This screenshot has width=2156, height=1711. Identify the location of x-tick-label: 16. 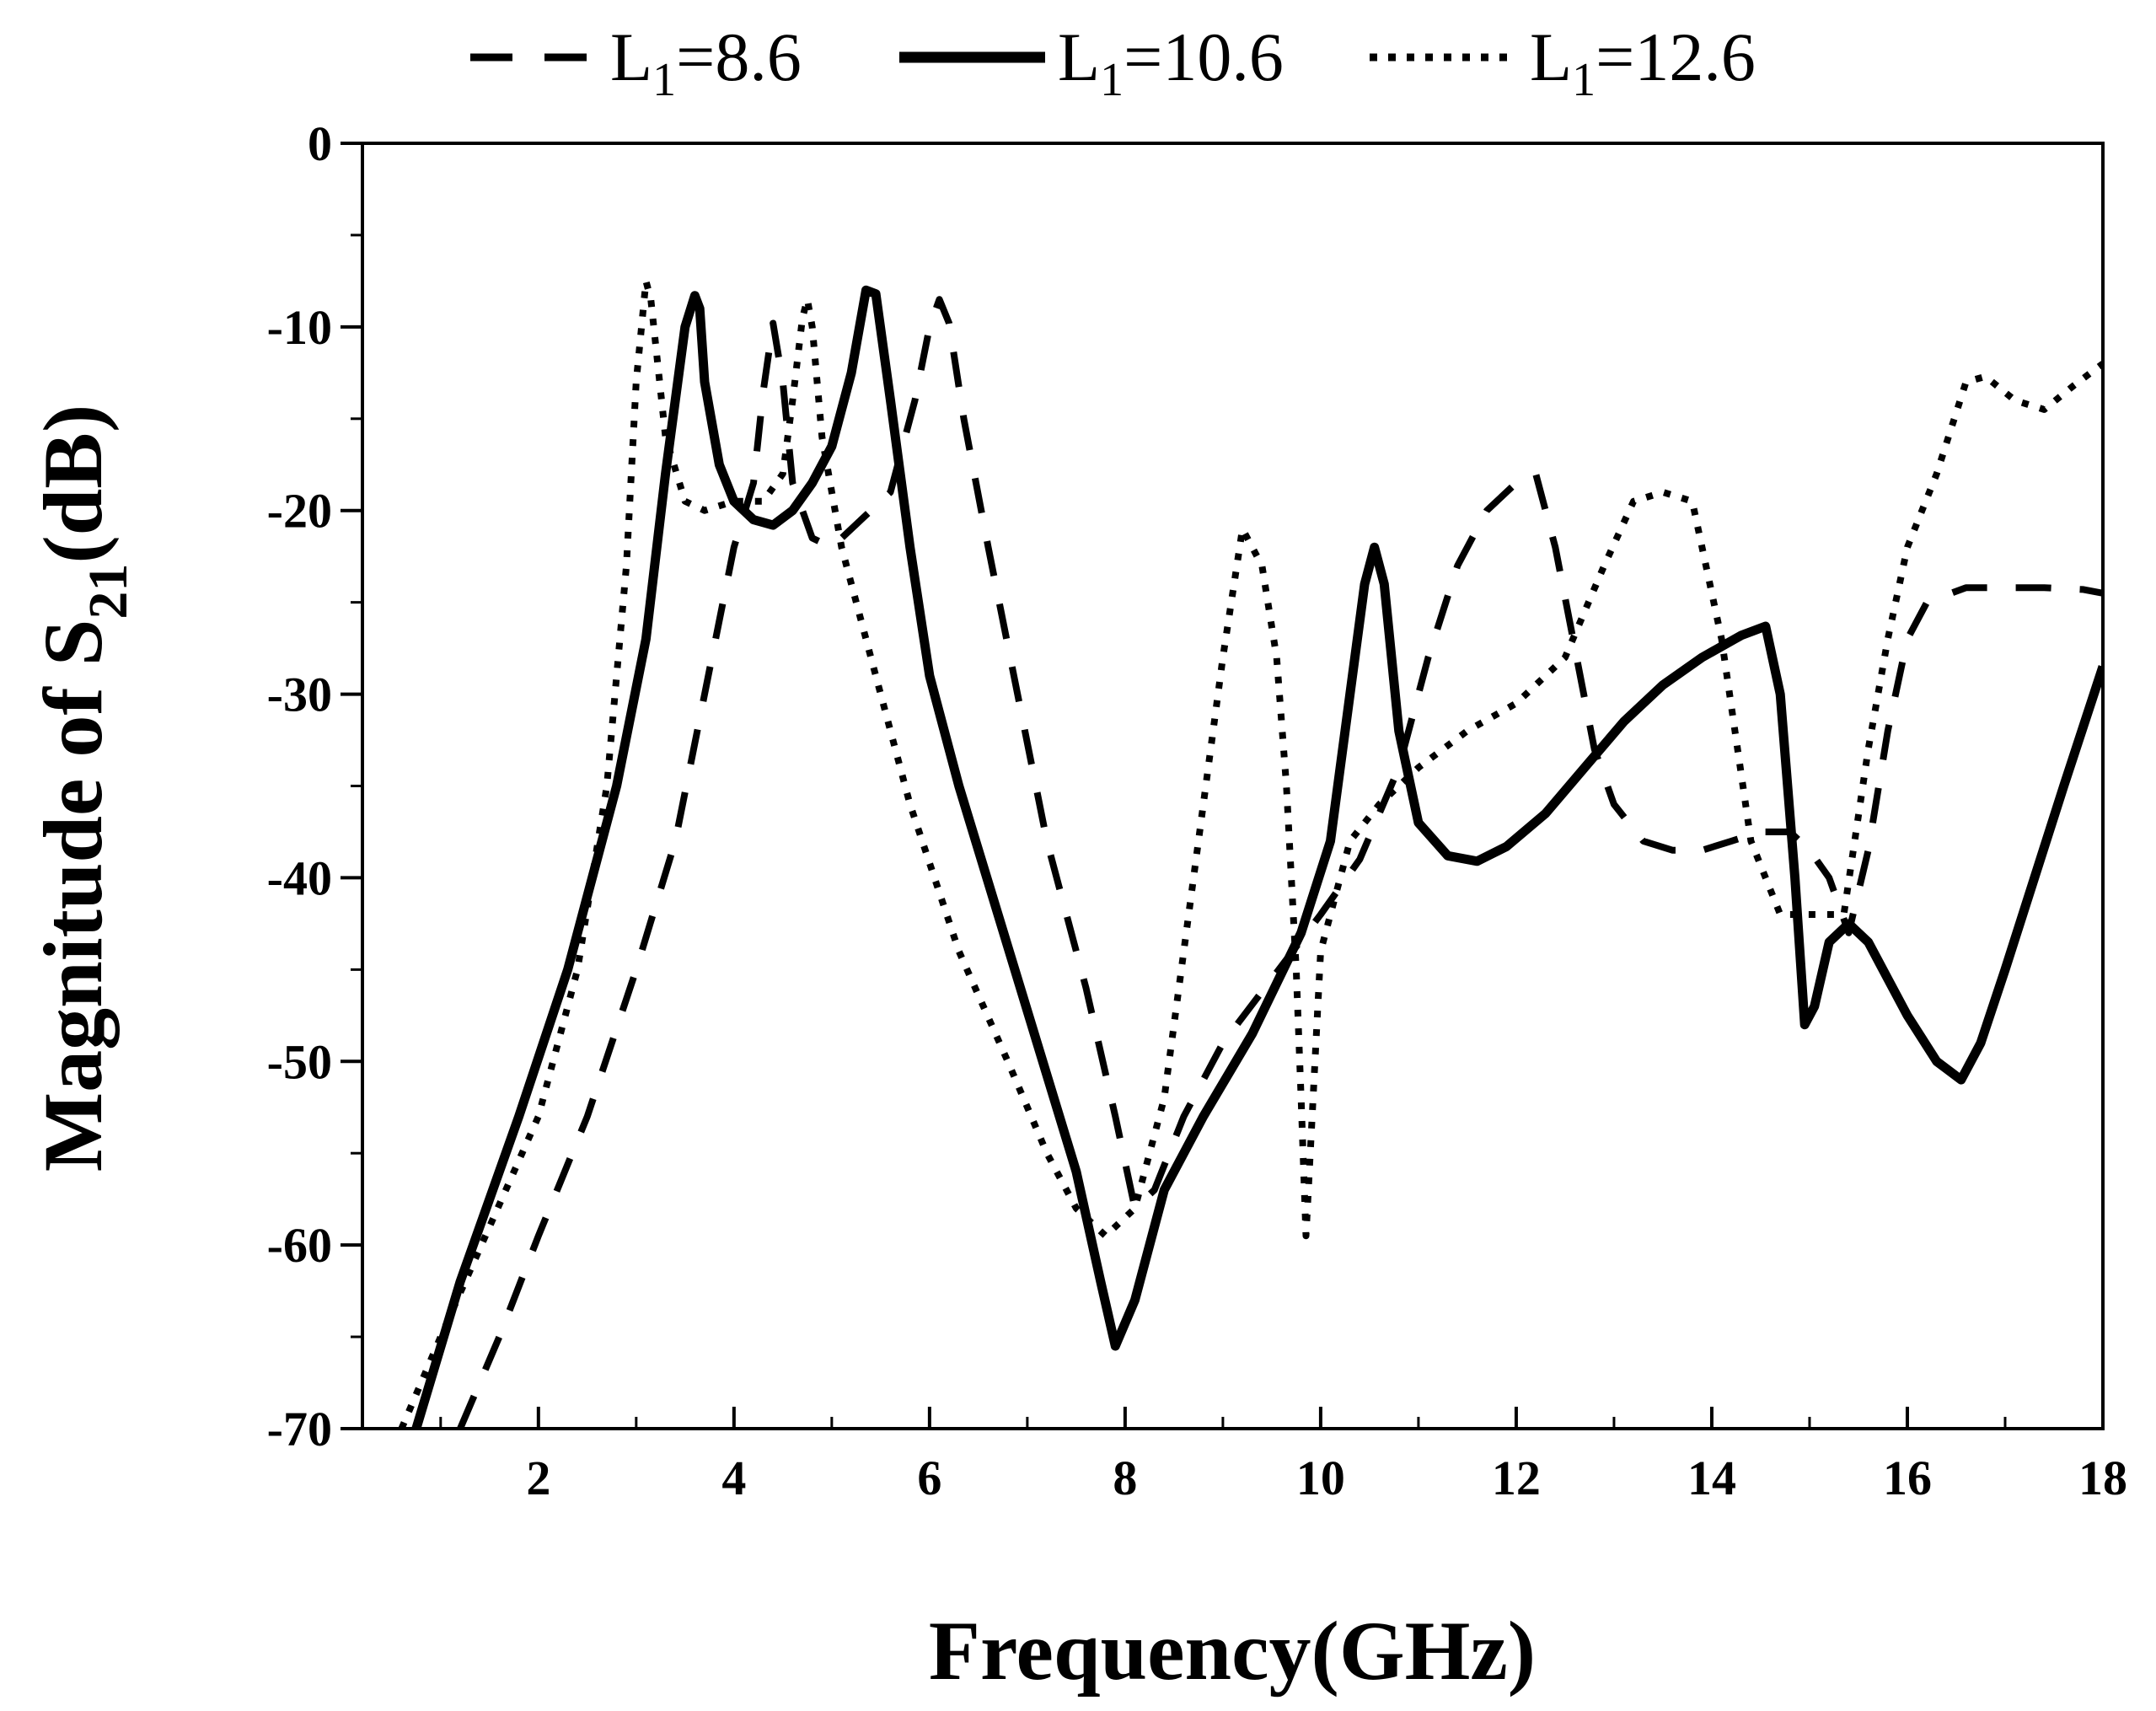
(1907, 1478).